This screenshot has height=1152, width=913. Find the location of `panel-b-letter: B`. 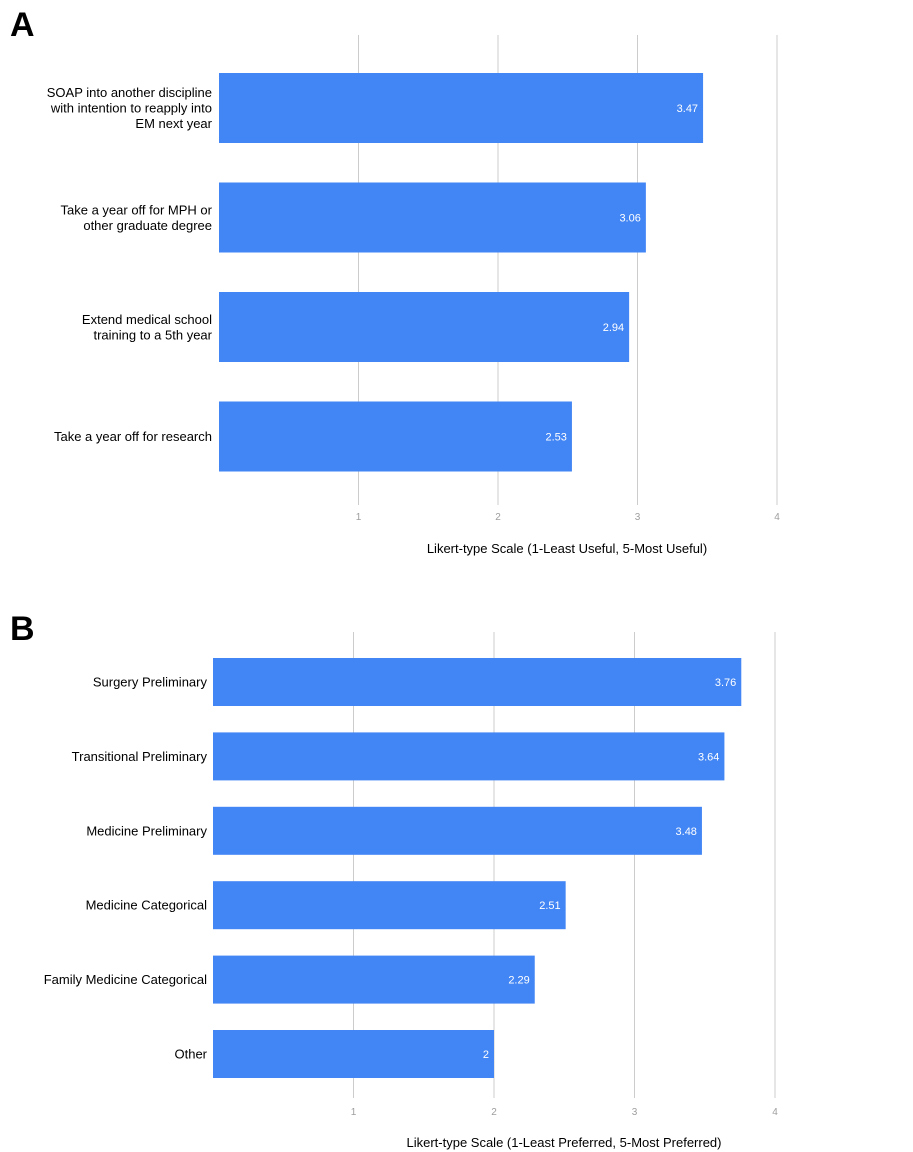

panel-b-letter: B is located at coordinates (22, 629).